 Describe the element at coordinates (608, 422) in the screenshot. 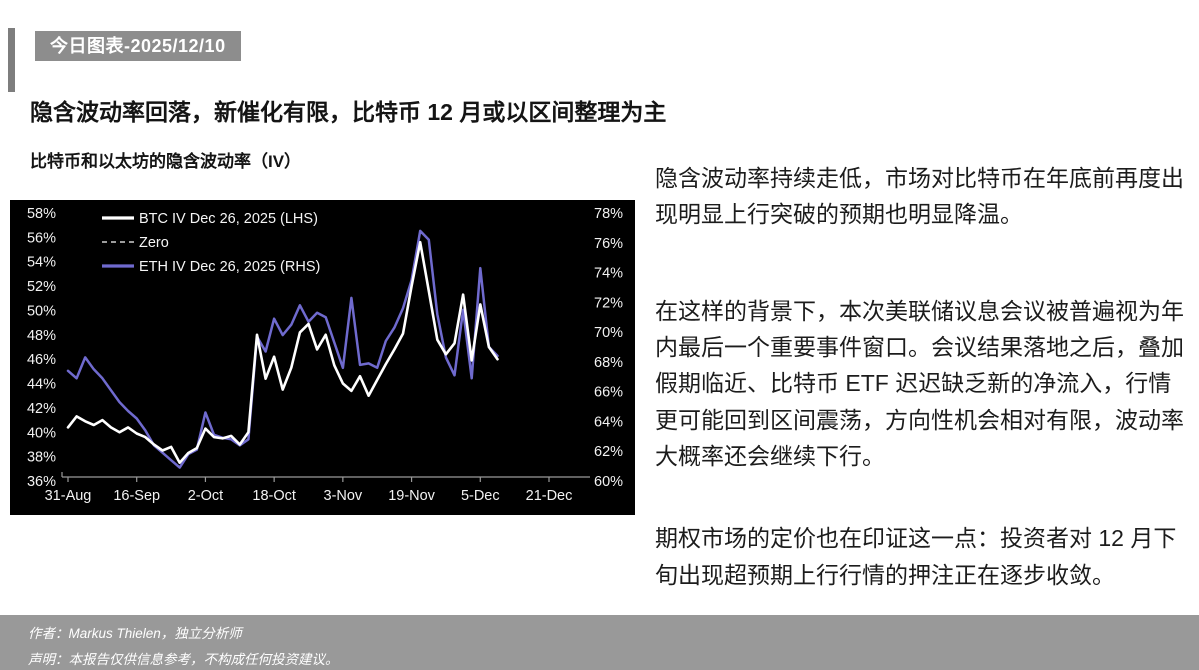

I see `right-axis-tick-label: 64%` at that location.